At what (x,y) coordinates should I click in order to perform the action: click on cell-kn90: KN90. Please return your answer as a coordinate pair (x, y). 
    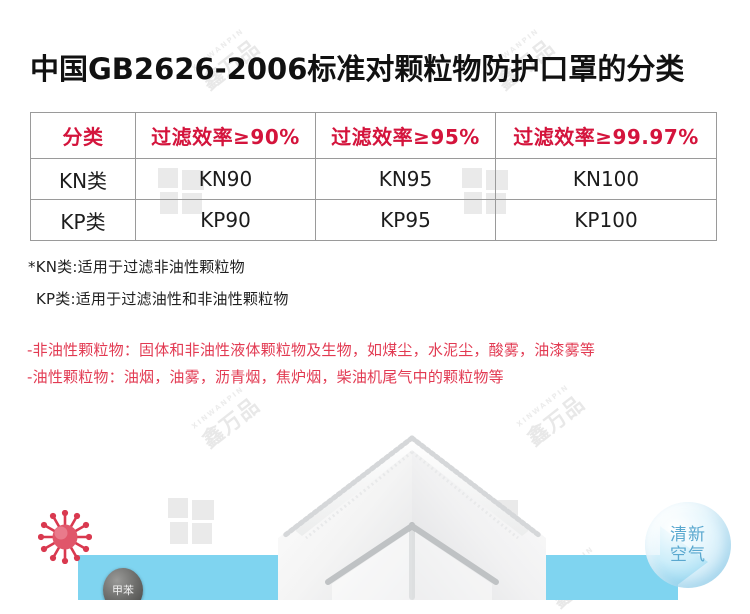
    Looking at the image, I should click on (225, 179).